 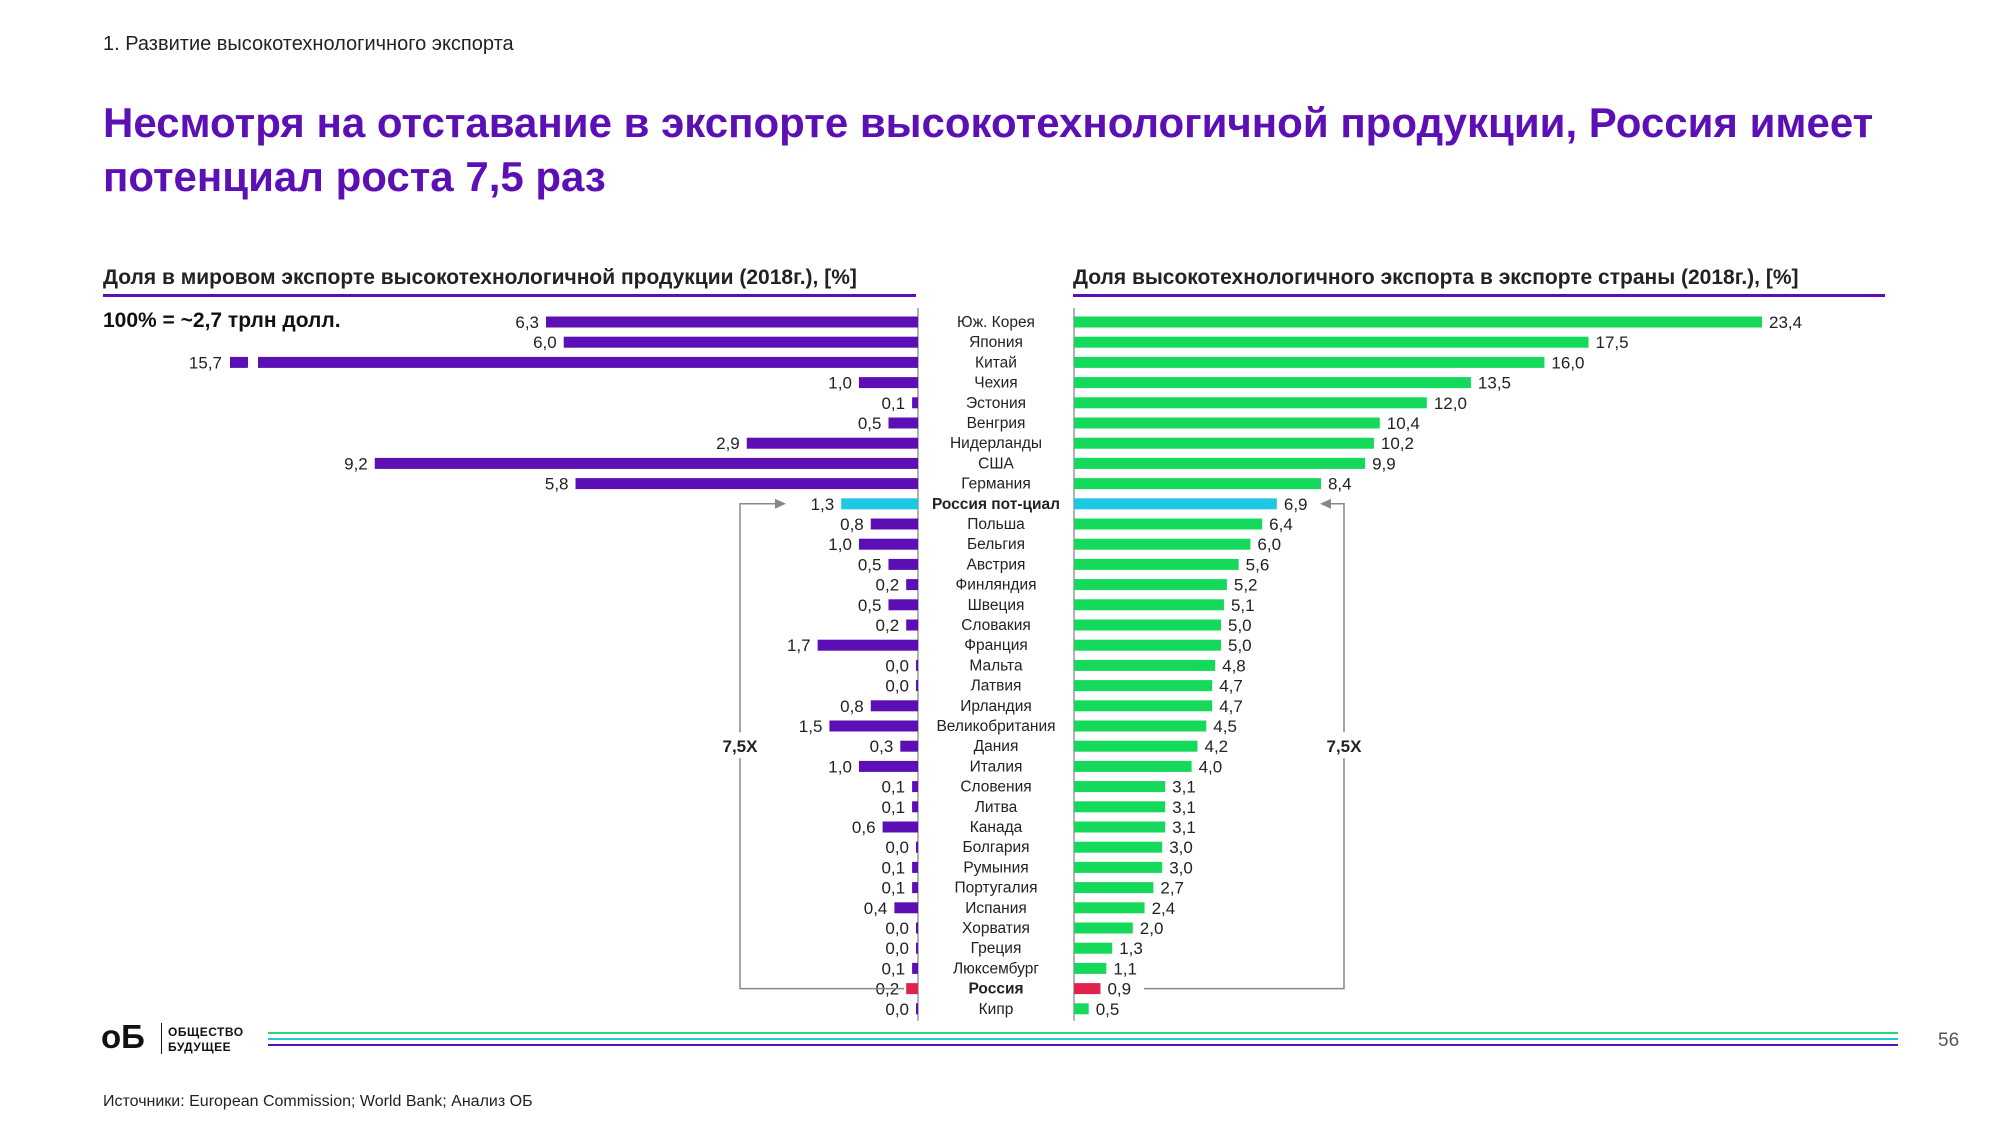 I want to click on country-label: Швеция, so click(x=996, y=605).